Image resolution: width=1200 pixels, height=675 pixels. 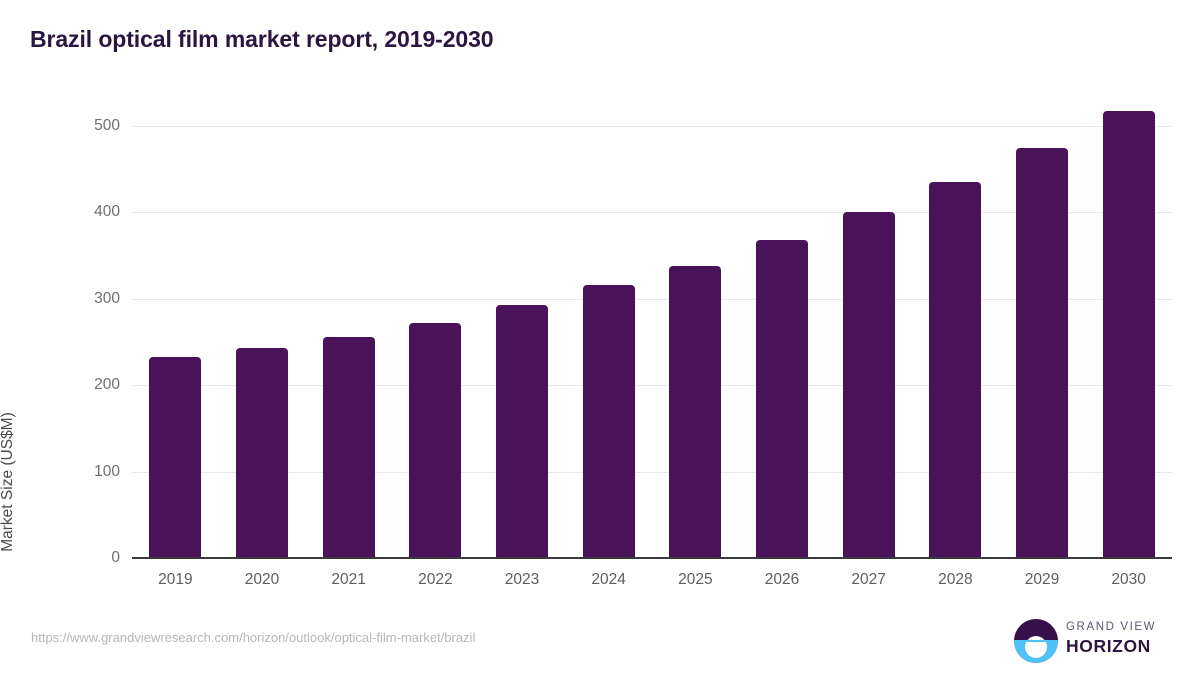 I want to click on x-axis-tick-label: 2030, so click(x=1128, y=579).